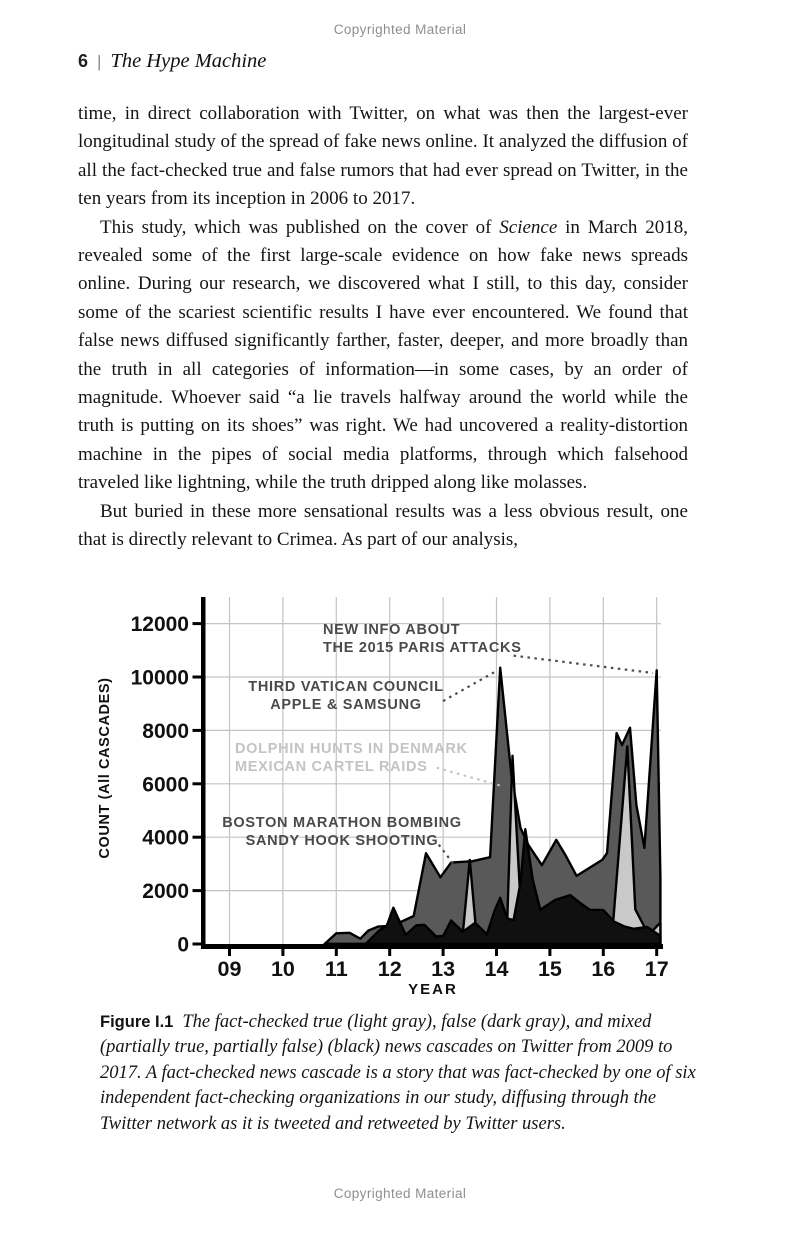 This screenshot has width=800, height=1235. What do you see at coordinates (160, 678) in the screenshot?
I see `svg-text: 10000` at bounding box center [160, 678].